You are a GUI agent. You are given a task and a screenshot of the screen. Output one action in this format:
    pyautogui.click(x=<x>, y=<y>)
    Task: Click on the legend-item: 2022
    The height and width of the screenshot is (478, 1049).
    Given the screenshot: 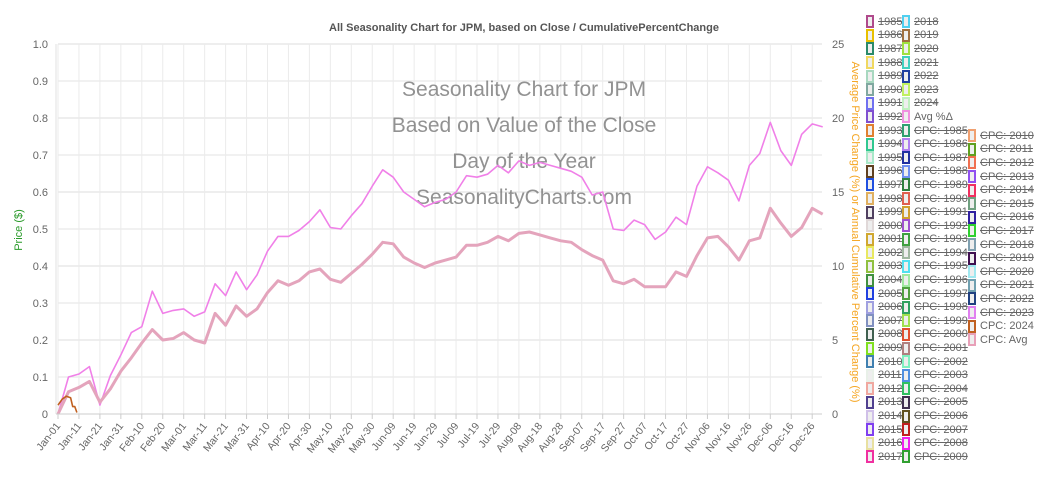 What is the action you would take?
    pyautogui.click(x=935, y=76)
    